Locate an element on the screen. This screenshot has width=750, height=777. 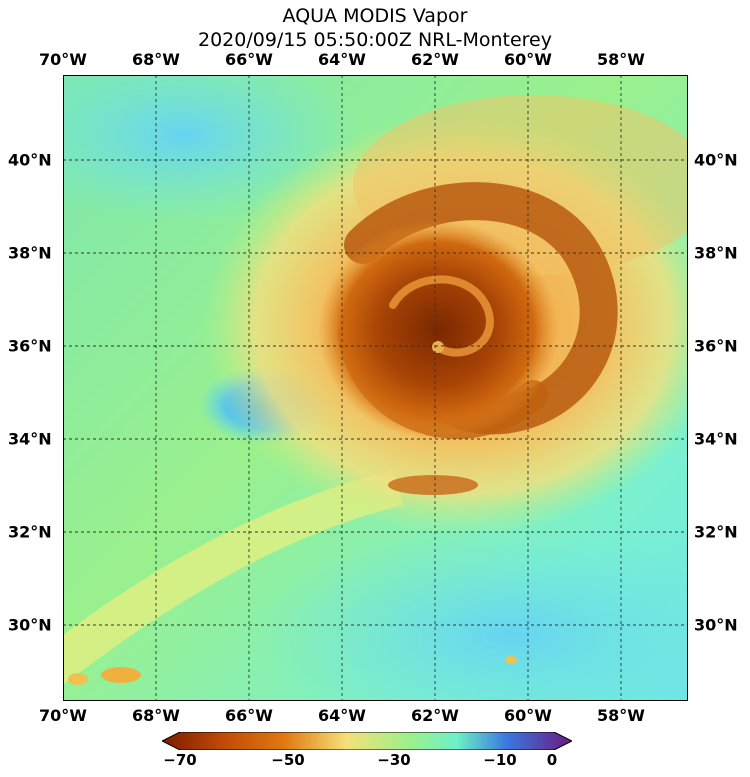
lon-label-bottom: 62°W is located at coordinates (435, 715).